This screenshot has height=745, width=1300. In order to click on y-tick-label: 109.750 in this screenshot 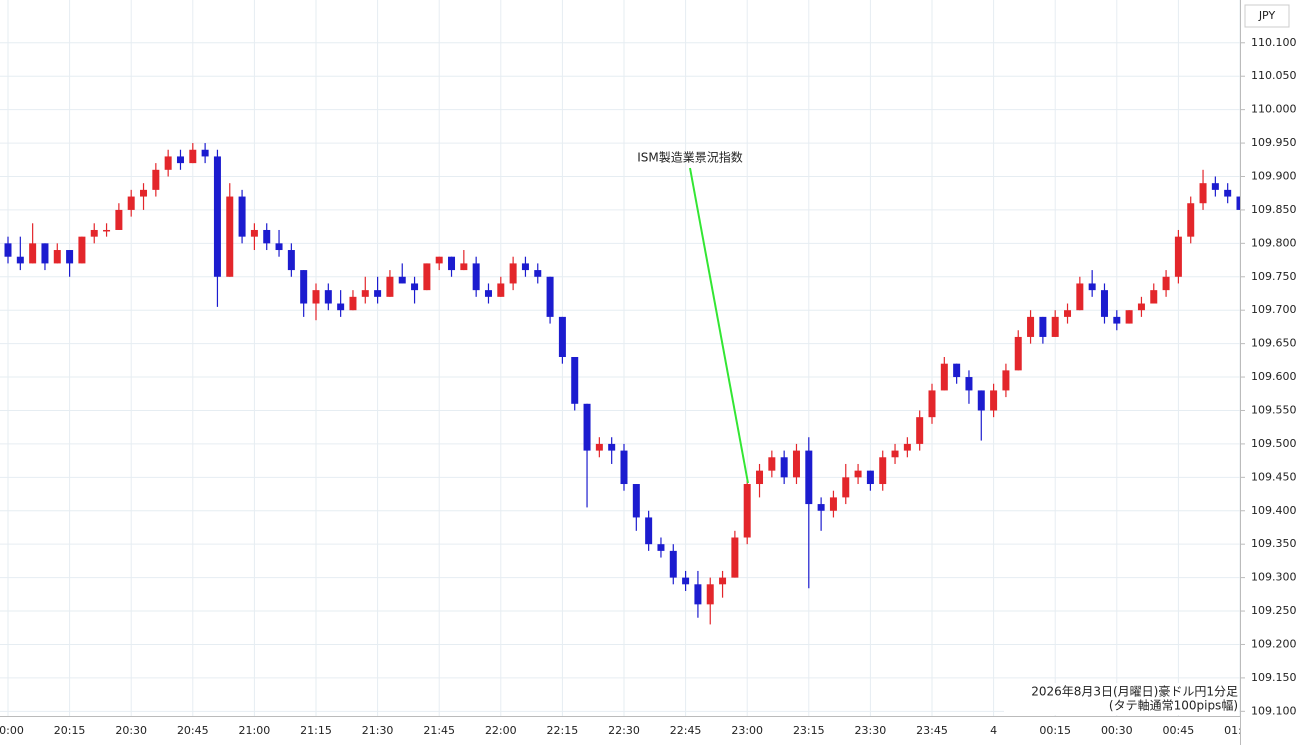, I will do `click(1274, 276)`.